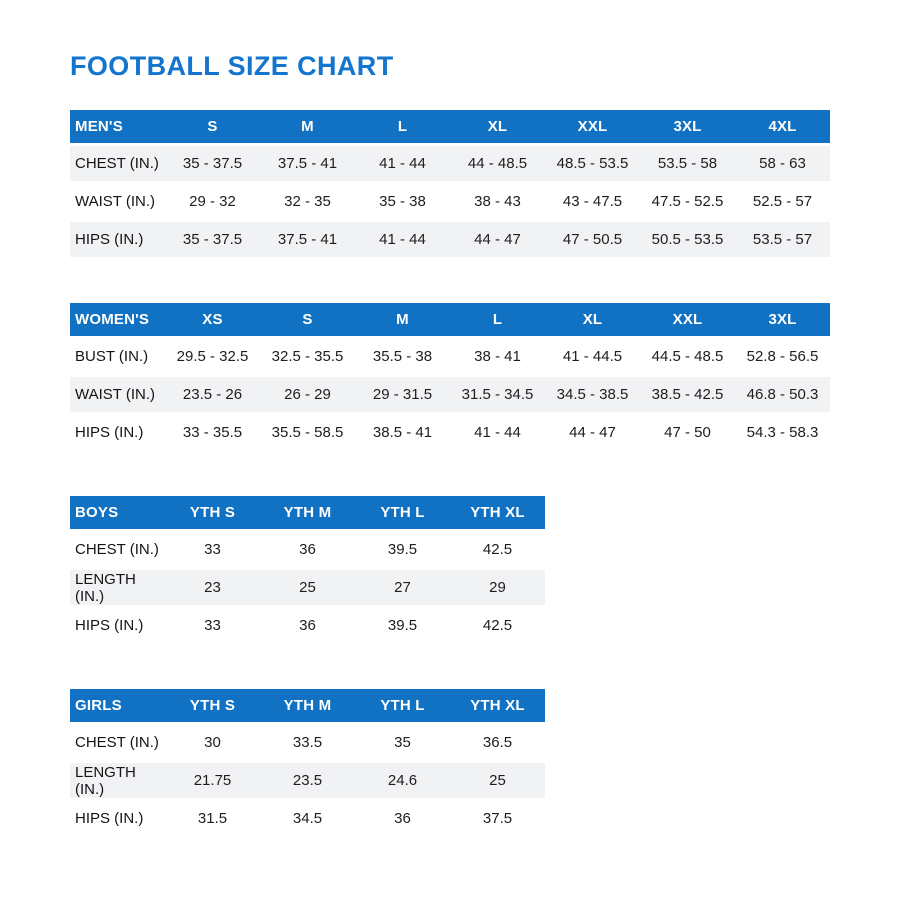 The height and width of the screenshot is (900, 900). I want to click on boys-cell-value: 23, so click(212, 587).